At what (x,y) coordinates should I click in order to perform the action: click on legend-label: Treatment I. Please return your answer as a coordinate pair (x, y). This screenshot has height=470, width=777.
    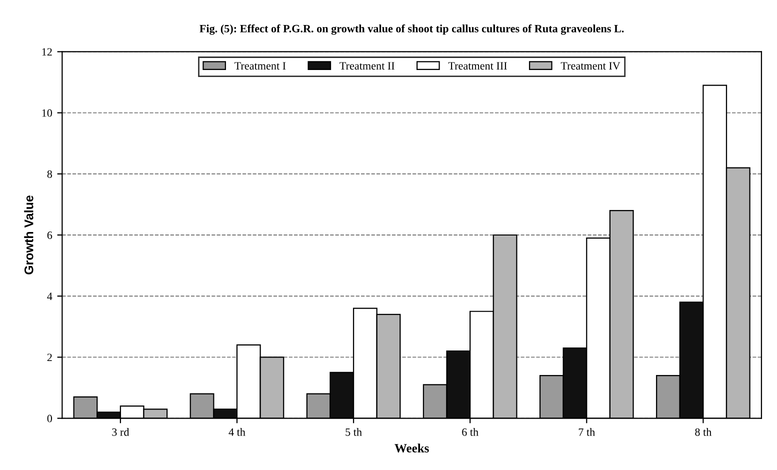
    Looking at the image, I should click on (260, 66).